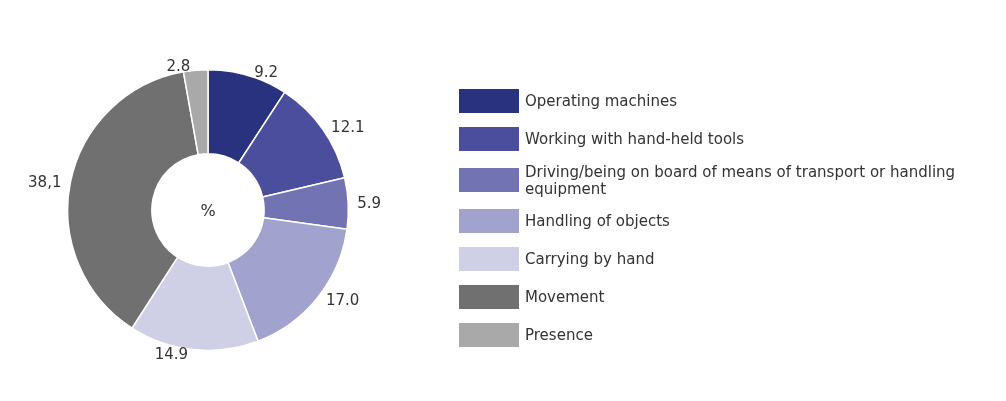  What do you see at coordinates (601, 101) in the screenshot?
I see `legend-label: Operating machines` at bounding box center [601, 101].